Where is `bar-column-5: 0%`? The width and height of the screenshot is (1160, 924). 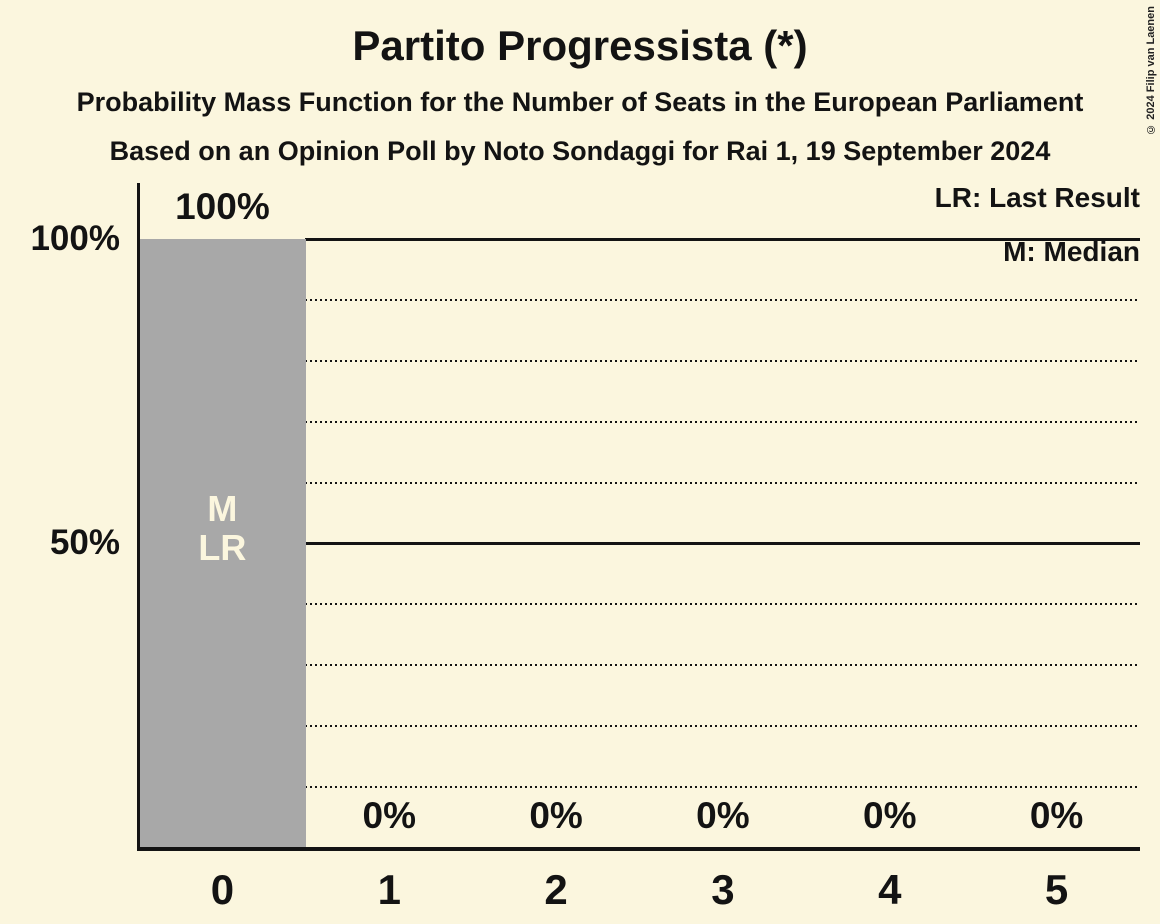 bar-column-5: 0% is located at coordinates (1056, 543).